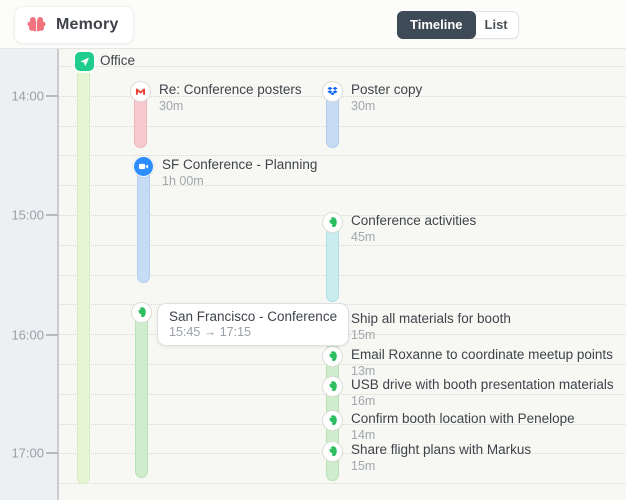  I want to click on event-title: SF Conference - Planning, so click(240, 164).